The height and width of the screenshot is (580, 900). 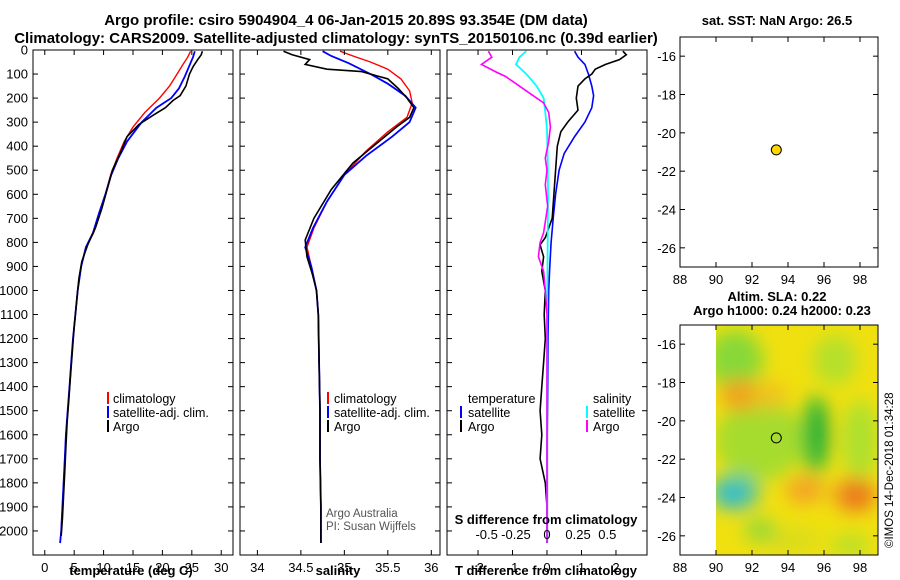 I want to click on salinity-xtick-label-2: 35, so click(x=344, y=567).